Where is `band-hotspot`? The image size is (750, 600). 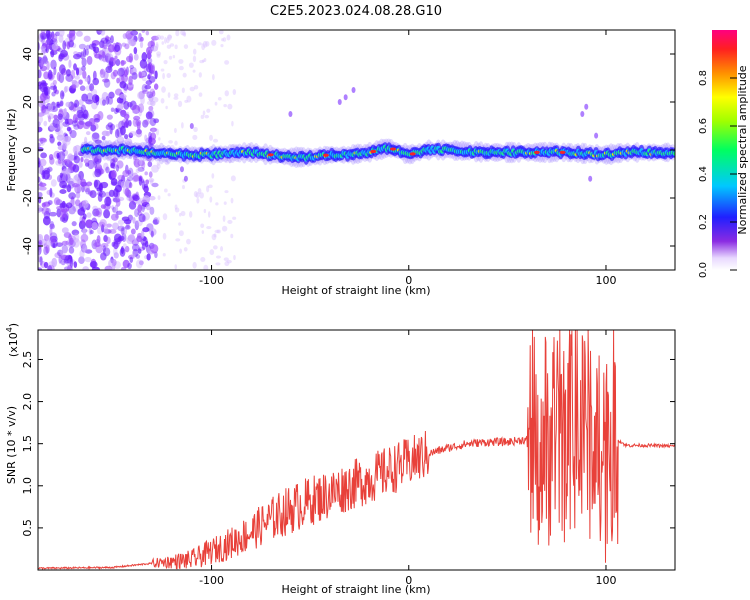 band-hotspot is located at coordinates (562, 152).